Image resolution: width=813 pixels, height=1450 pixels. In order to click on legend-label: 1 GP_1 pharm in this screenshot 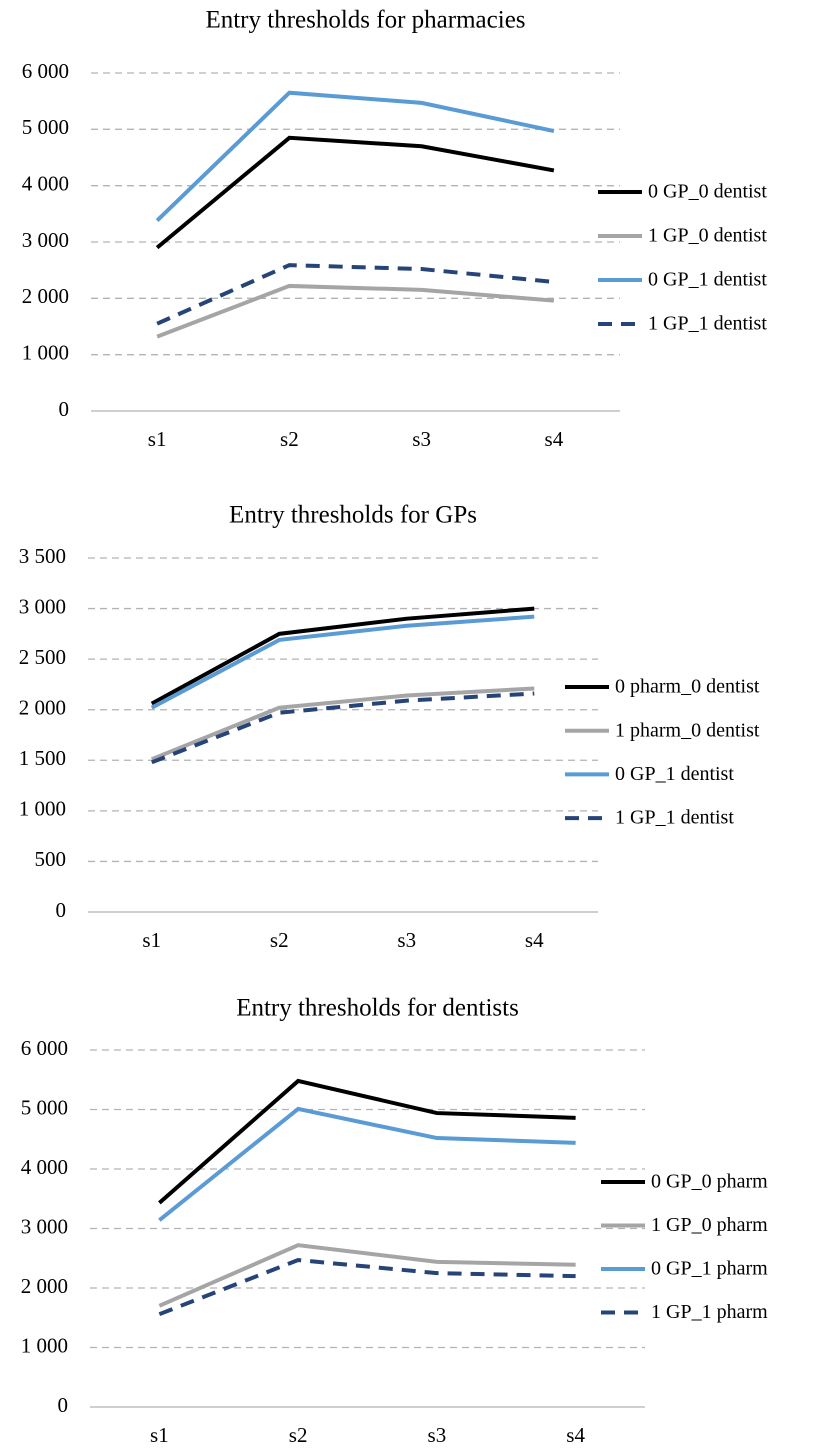, I will do `click(709, 1312)`.